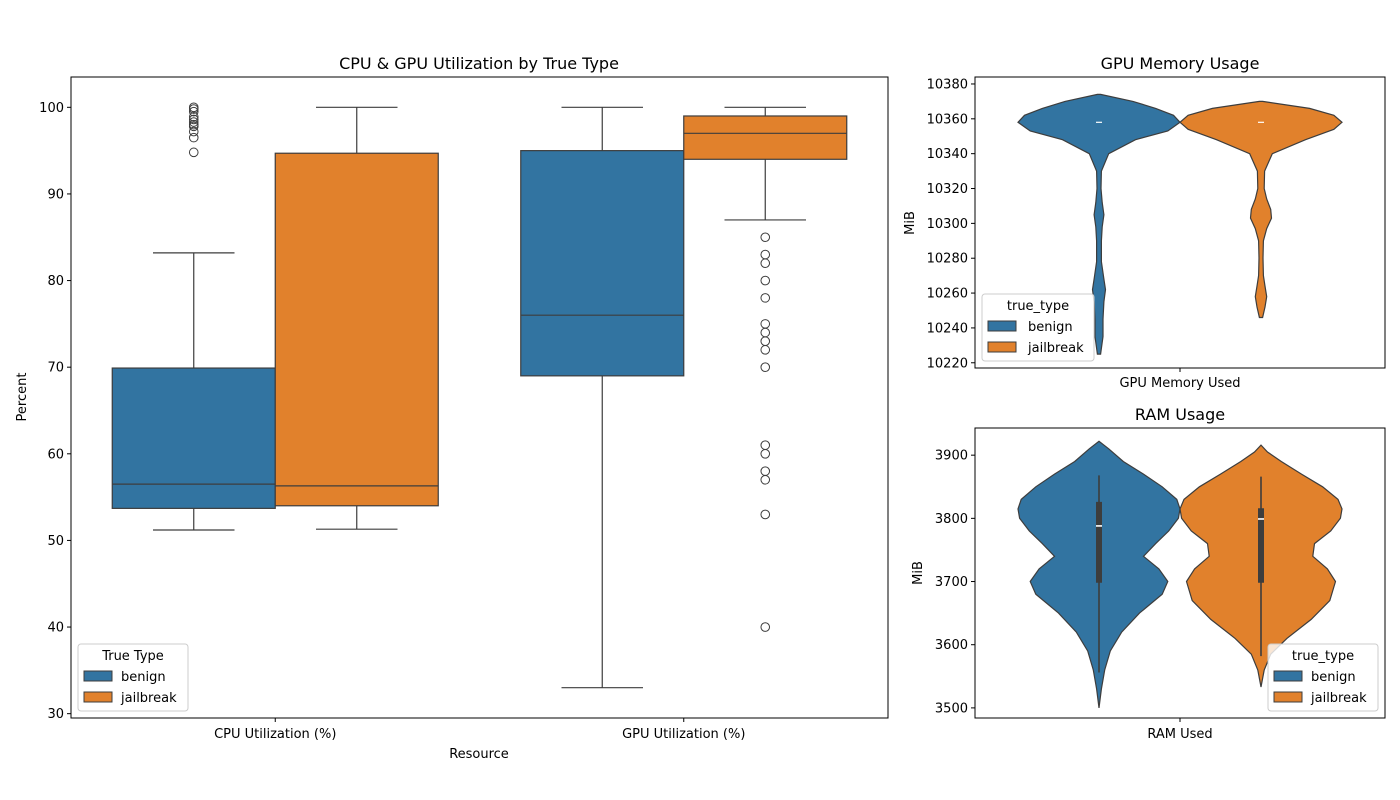  What do you see at coordinates (143, 677) in the screenshot?
I see `legend-label-benign: benign` at bounding box center [143, 677].